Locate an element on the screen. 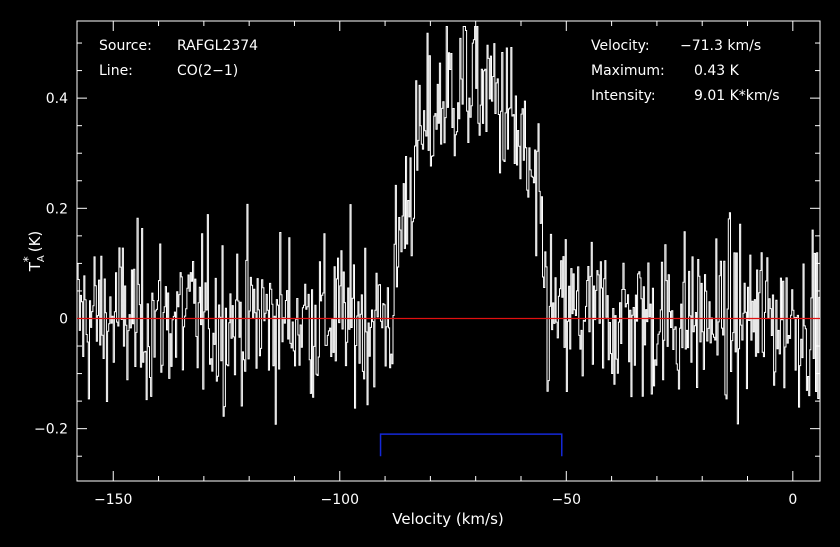 The image size is (840, 547). x-tick-label: −50 is located at coordinates (567, 500).